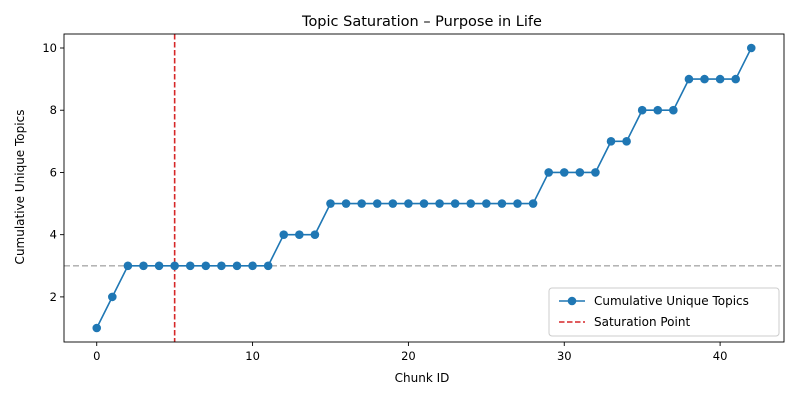 The height and width of the screenshot is (400, 800). What do you see at coordinates (252, 356) in the screenshot?
I see `x-tick-label: 10` at bounding box center [252, 356].